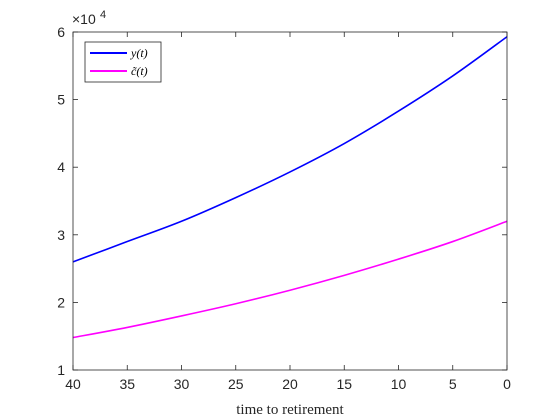  Describe the element at coordinates (103, 15) in the screenshot. I see `y-multiplier-exponent: 4` at that location.